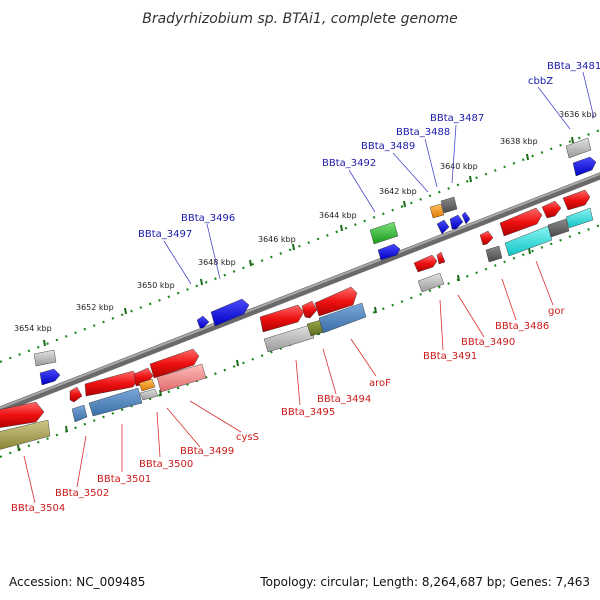  I want to click on gene-label: BBta_3495, so click(308, 412).